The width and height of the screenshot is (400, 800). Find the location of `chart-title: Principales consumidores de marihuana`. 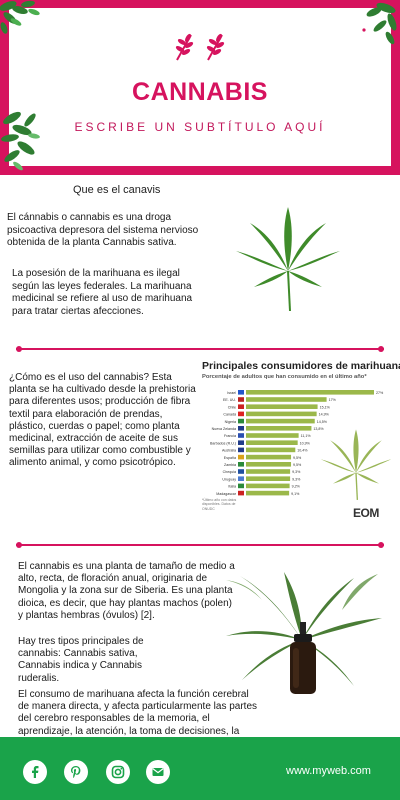

chart-title: Principales consumidores de marihuana is located at coordinates (301, 366).